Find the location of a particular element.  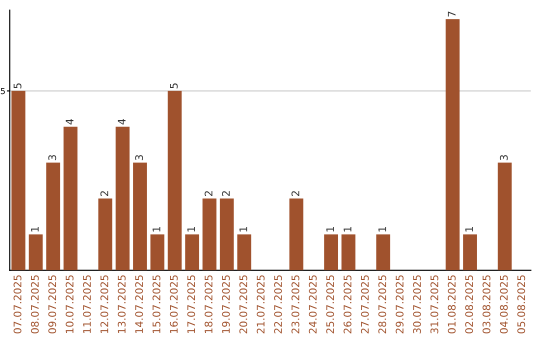

x-tick-label: 29.07.2025 is located at coordinates (400, 304).